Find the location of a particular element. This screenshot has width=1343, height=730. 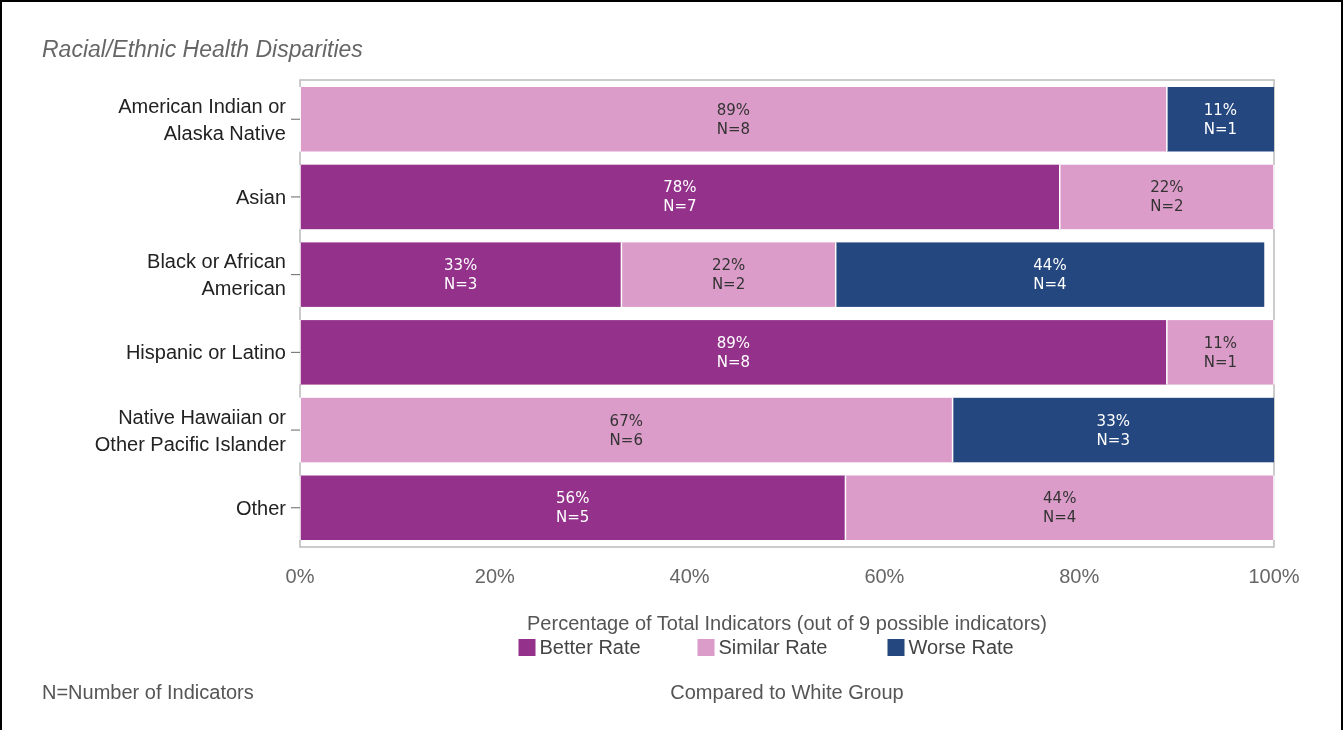

legend-label: Better Rate is located at coordinates (590, 647).